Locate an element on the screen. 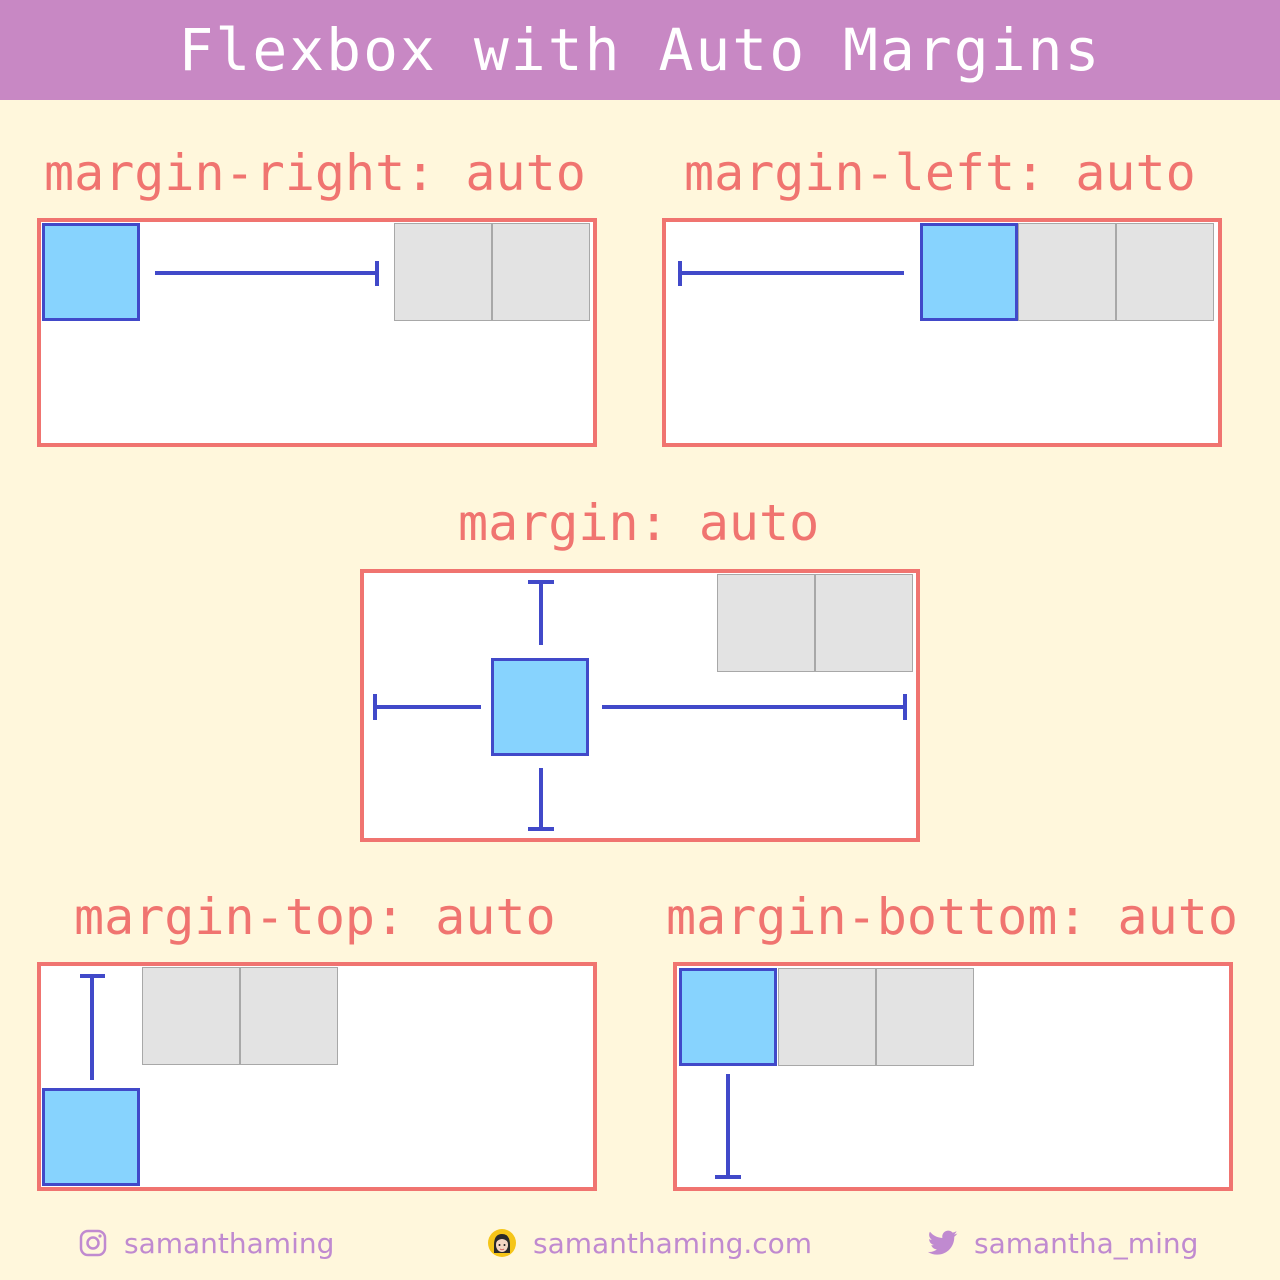 Image resolution: width=1280 pixels, height=1280 pixels. instagram-handle: samanthaming is located at coordinates (229, 1243).